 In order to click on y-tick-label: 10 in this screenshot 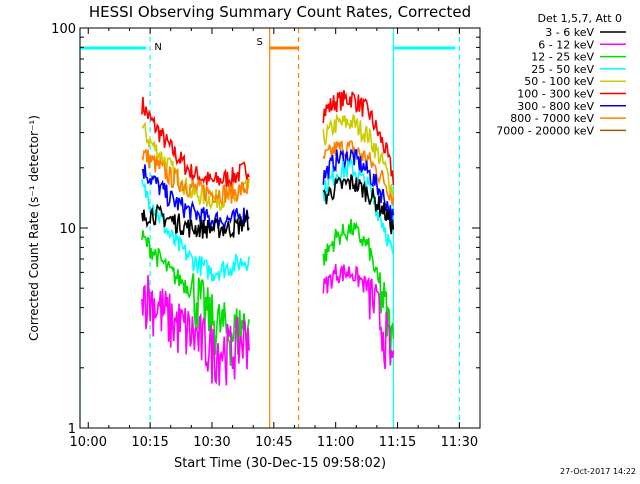, I will do `click(67, 229)`.